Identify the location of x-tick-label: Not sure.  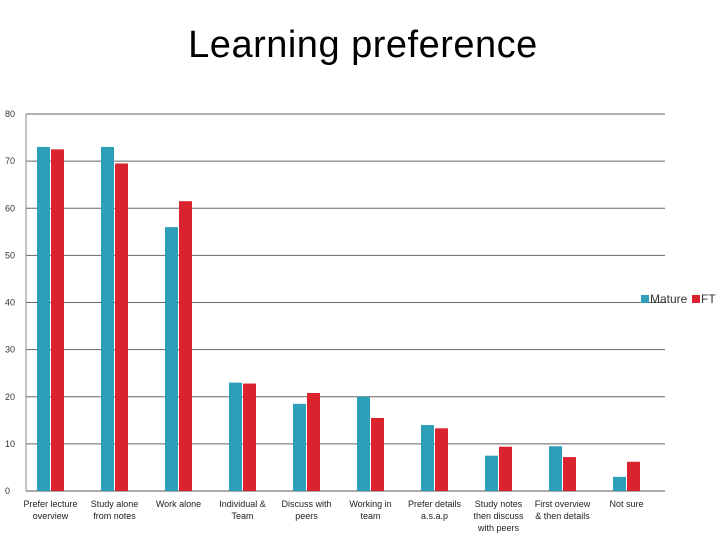
(626, 504).